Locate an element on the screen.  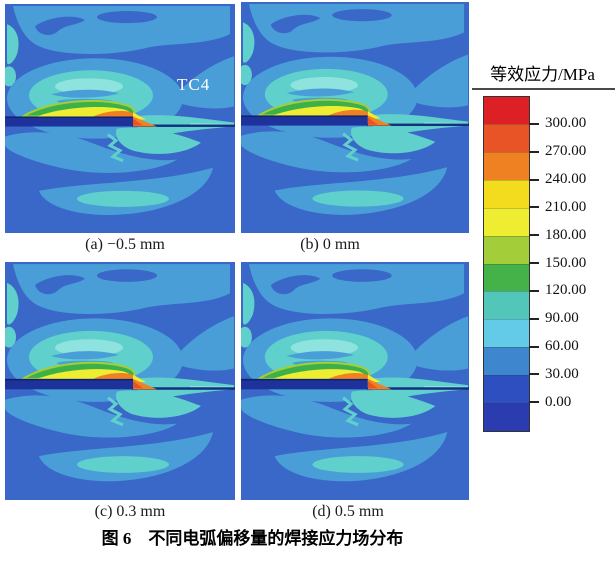
tick-row: 120.00 is located at coordinates (557, 291).